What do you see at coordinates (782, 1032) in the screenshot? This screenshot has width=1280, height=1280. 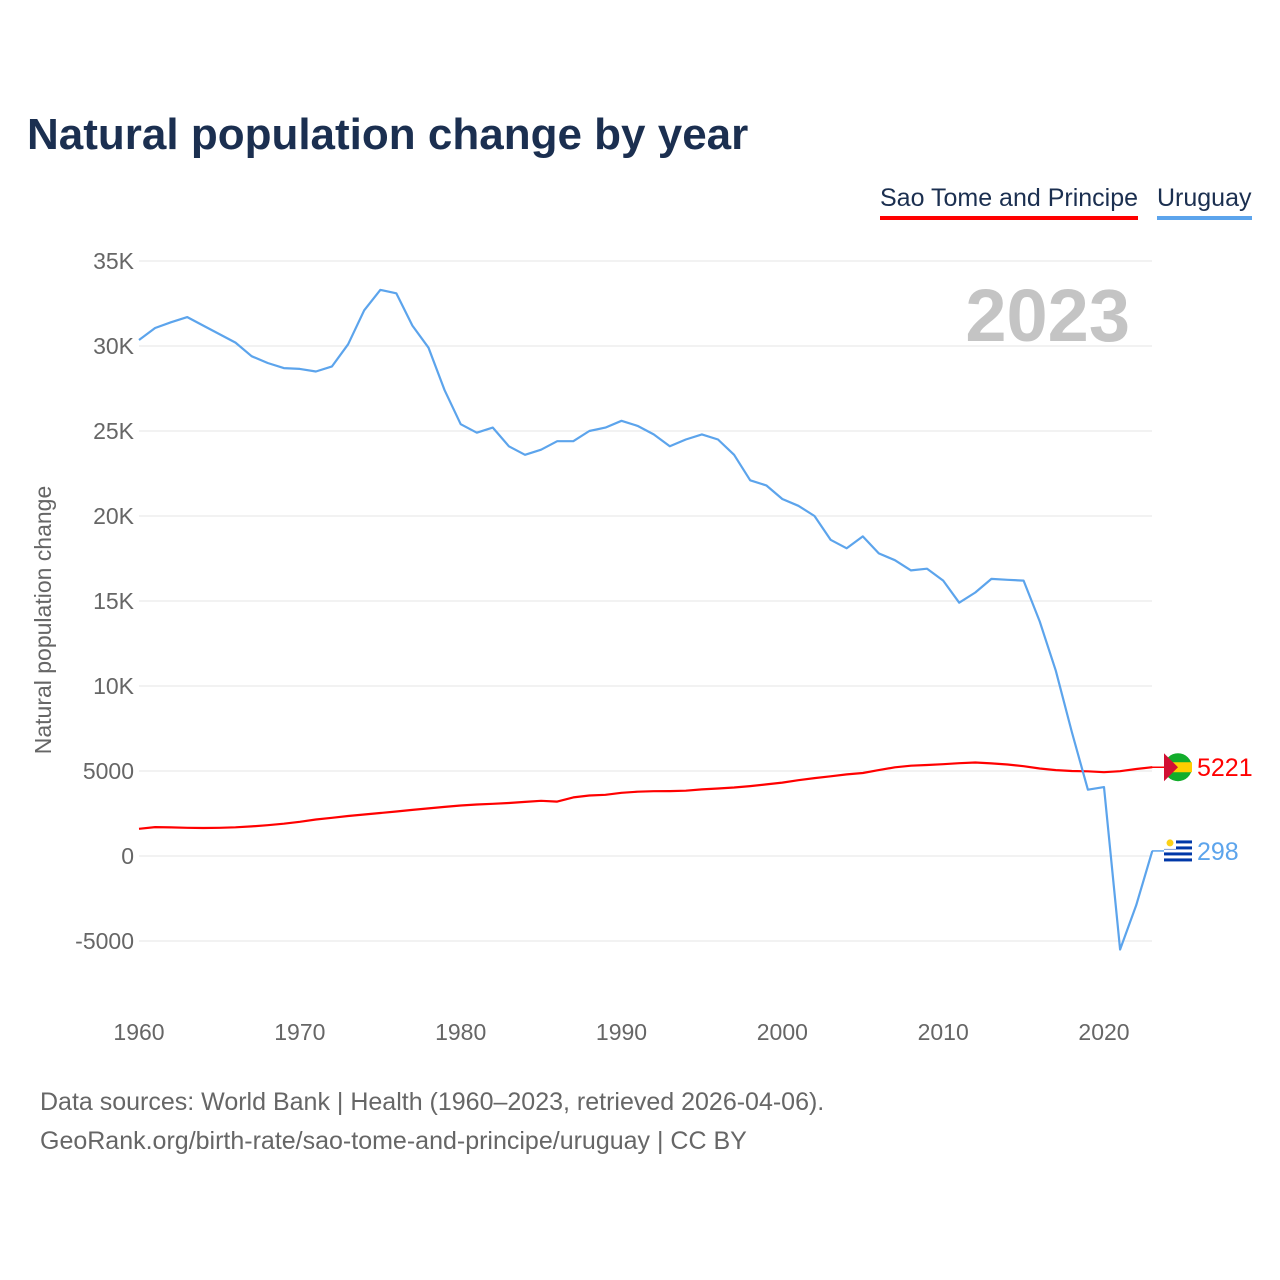 I see `x-tick-label: 2000` at bounding box center [782, 1032].